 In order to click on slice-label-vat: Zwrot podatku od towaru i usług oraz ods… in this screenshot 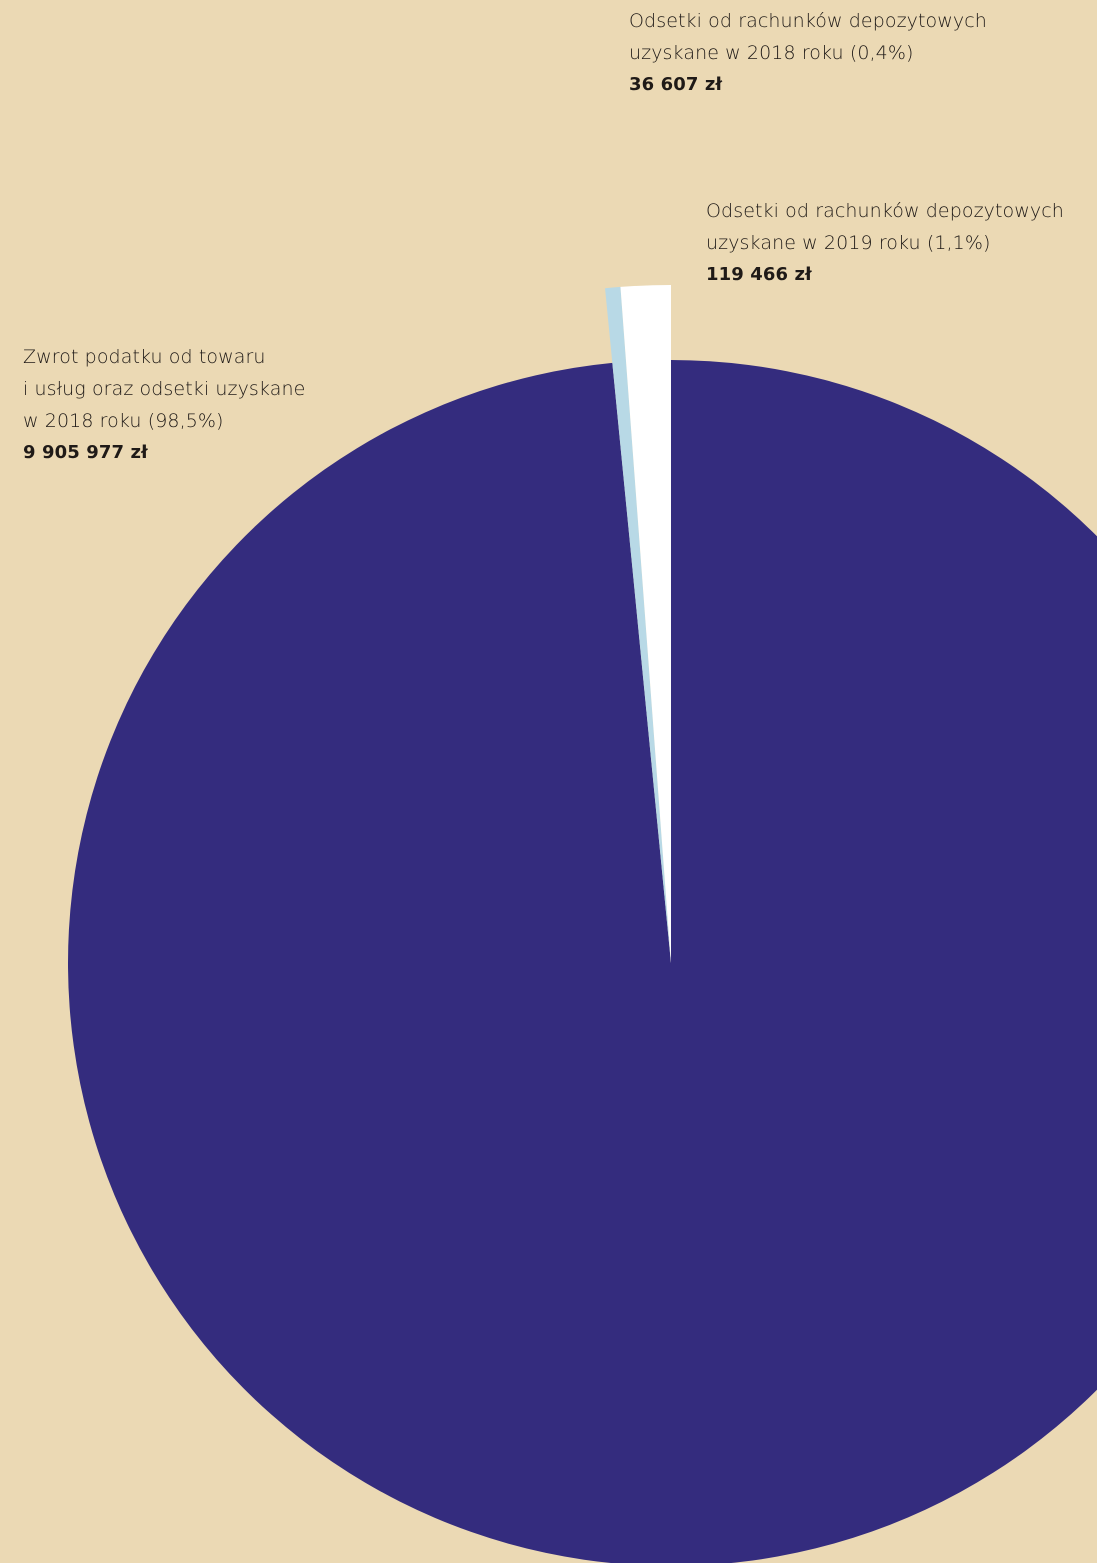, I will do `click(164, 405)`.